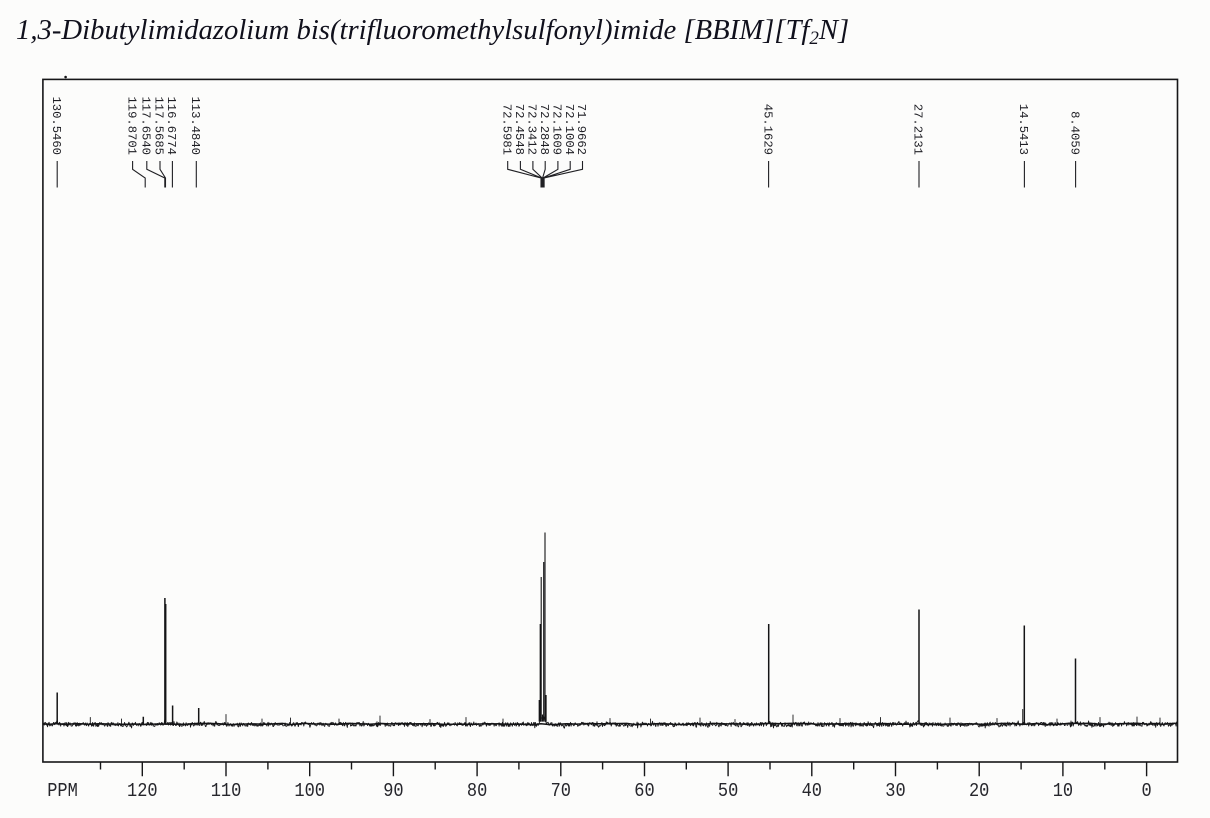  Describe the element at coordinates (561, 791) in the screenshot. I see `svg-text: 70` at that location.